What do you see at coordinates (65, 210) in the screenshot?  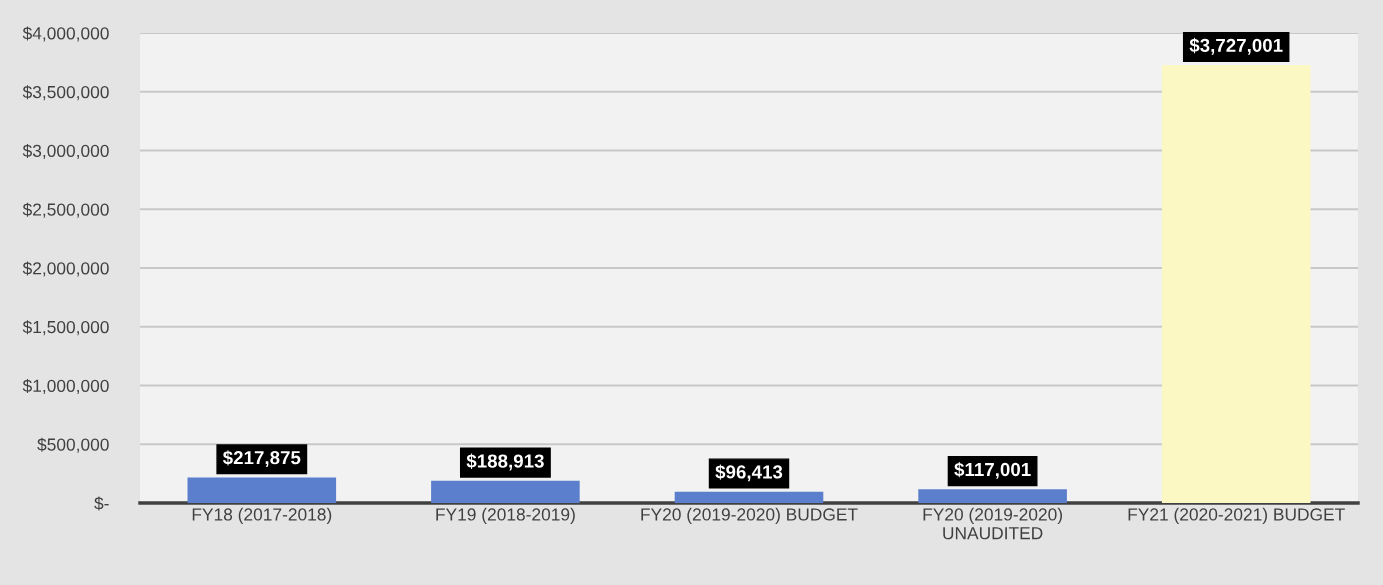 I see `y-tick-label: $2,500,000` at bounding box center [65, 210].